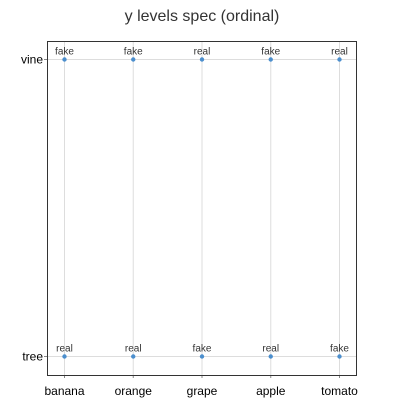 Image resolution: width=400 pixels, height=400 pixels. Describe the element at coordinates (32, 357) in the screenshot. I see `y-tick-label: tree` at that location.